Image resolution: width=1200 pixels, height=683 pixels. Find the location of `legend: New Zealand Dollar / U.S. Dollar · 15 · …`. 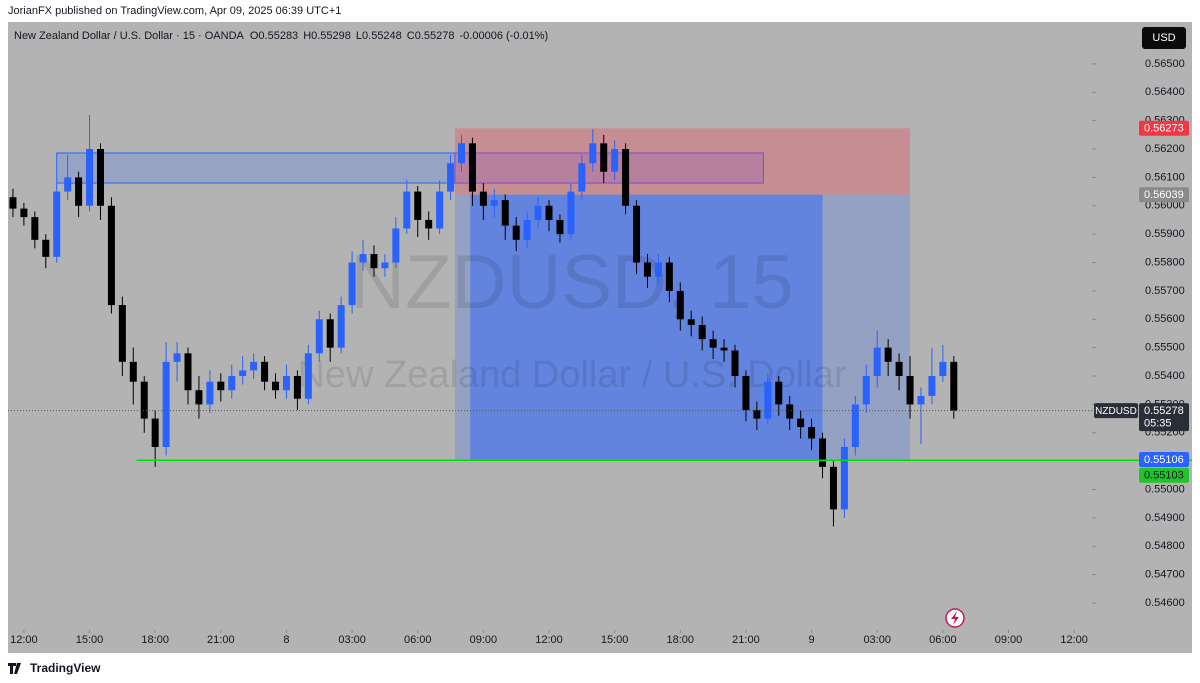

legend: New Zealand Dollar / U.S. Dollar · 15 · … is located at coordinates (281, 36).